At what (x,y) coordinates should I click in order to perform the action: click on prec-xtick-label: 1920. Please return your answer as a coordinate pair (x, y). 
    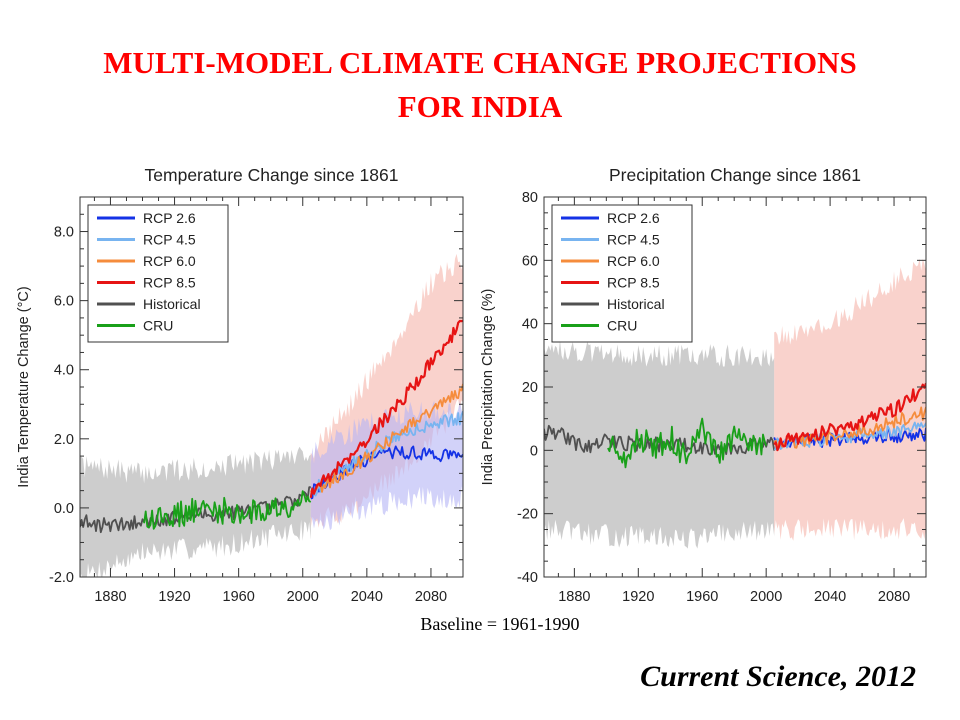
    Looking at the image, I should click on (638, 597).